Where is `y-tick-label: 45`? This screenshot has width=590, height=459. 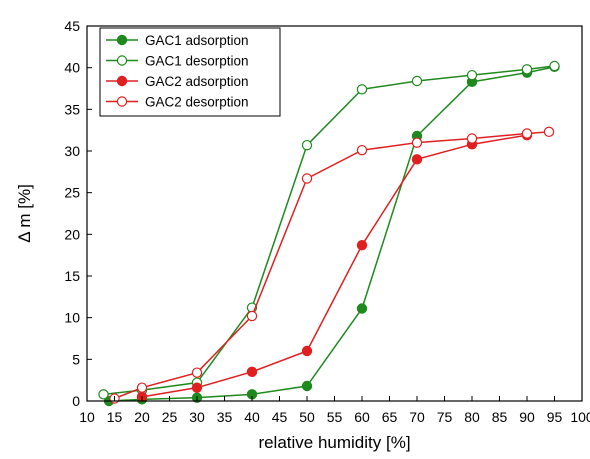 y-tick-label: 45 is located at coordinates (72, 26).